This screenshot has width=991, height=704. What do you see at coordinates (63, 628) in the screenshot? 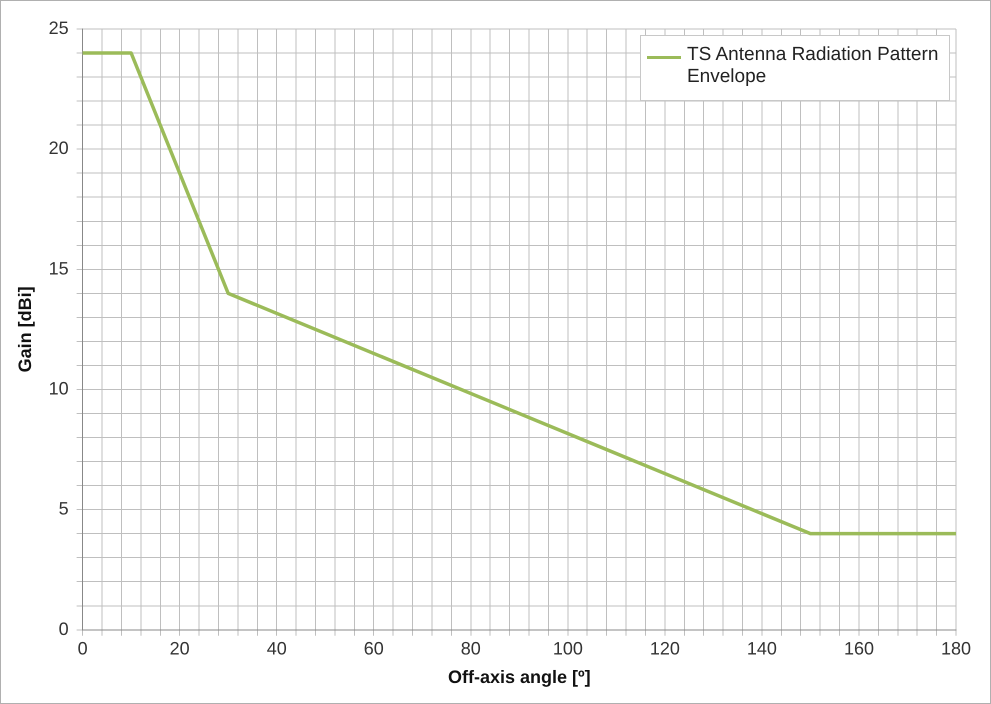
I see `y-tick-label: 0` at bounding box center [63, 628].